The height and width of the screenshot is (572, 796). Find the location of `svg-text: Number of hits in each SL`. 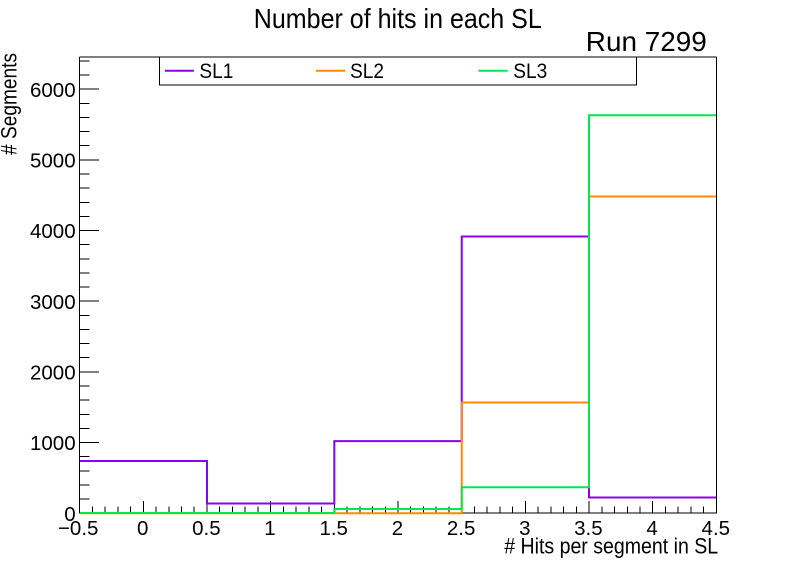

svg-text: Number of hits in each SL is located at coordinates (398, 18).